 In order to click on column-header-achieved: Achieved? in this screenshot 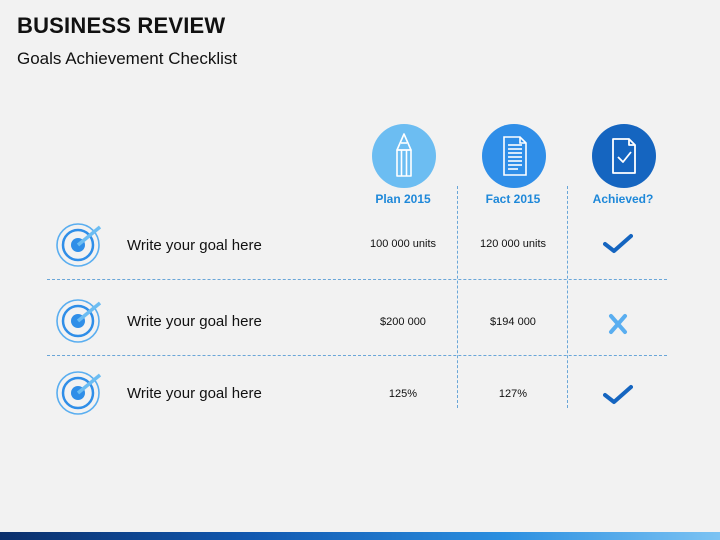, I will do `click(623, 199)`.